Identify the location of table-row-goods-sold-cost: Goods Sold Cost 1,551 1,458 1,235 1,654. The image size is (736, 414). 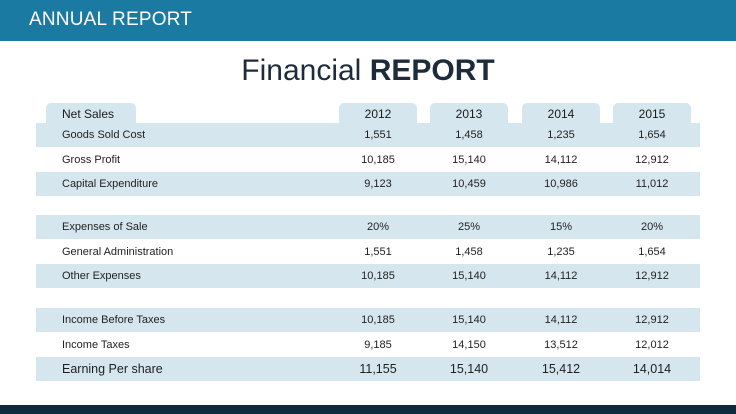
(368, 135).